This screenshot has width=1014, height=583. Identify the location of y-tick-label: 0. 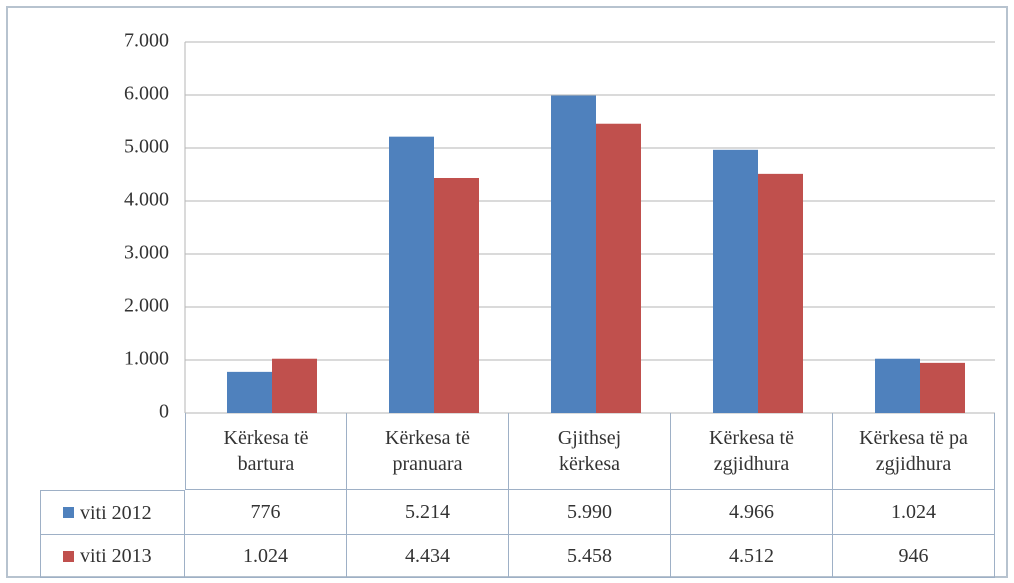
(164, 412).